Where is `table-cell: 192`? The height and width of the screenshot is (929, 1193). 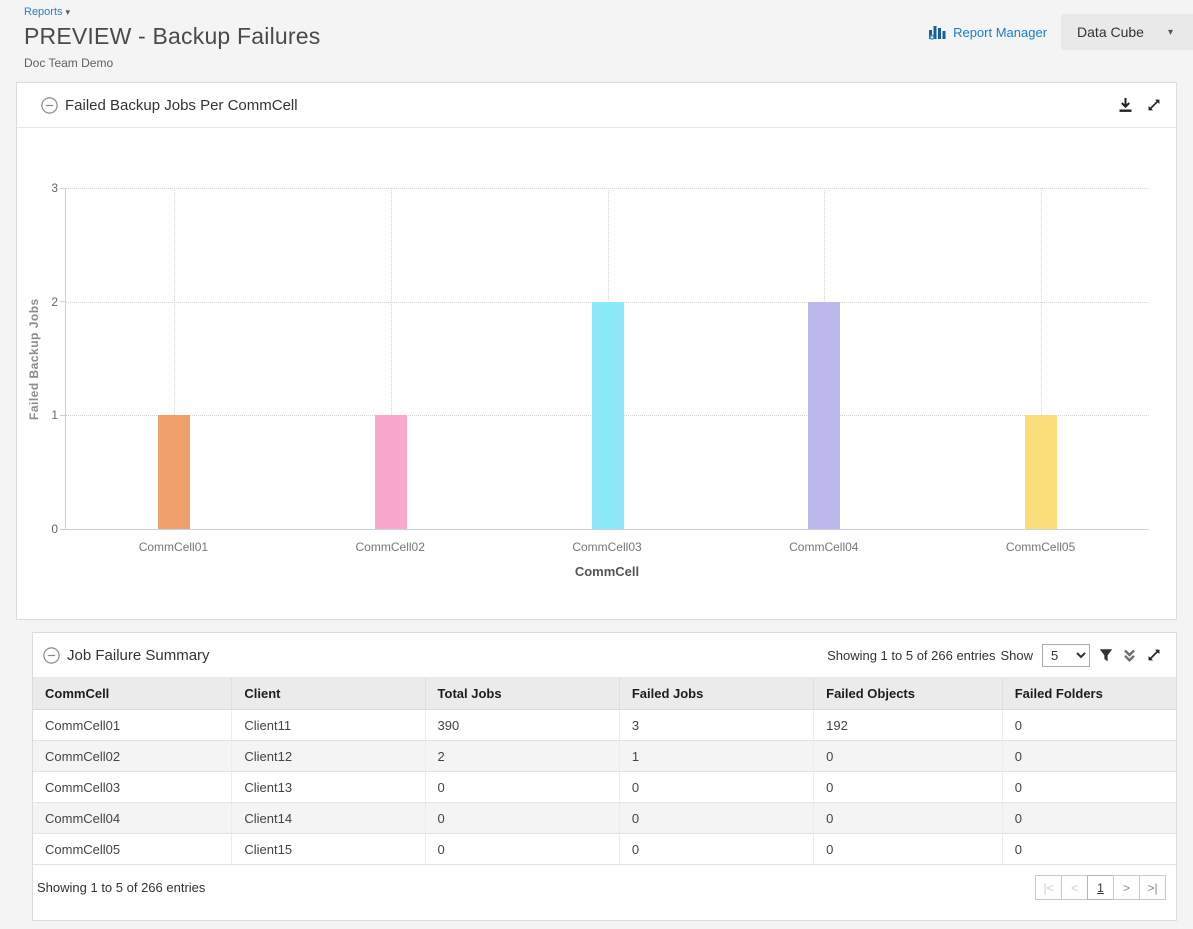
table-cell: 192 is located at coordinates (908, 725).